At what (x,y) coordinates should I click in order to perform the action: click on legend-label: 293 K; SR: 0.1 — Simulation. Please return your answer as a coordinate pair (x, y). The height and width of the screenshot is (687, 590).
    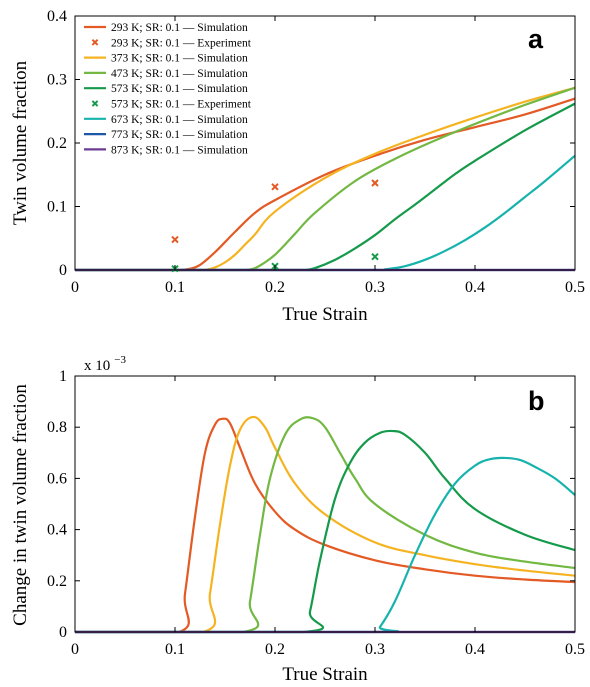
    Looking at the image, I should click on (179, 28).